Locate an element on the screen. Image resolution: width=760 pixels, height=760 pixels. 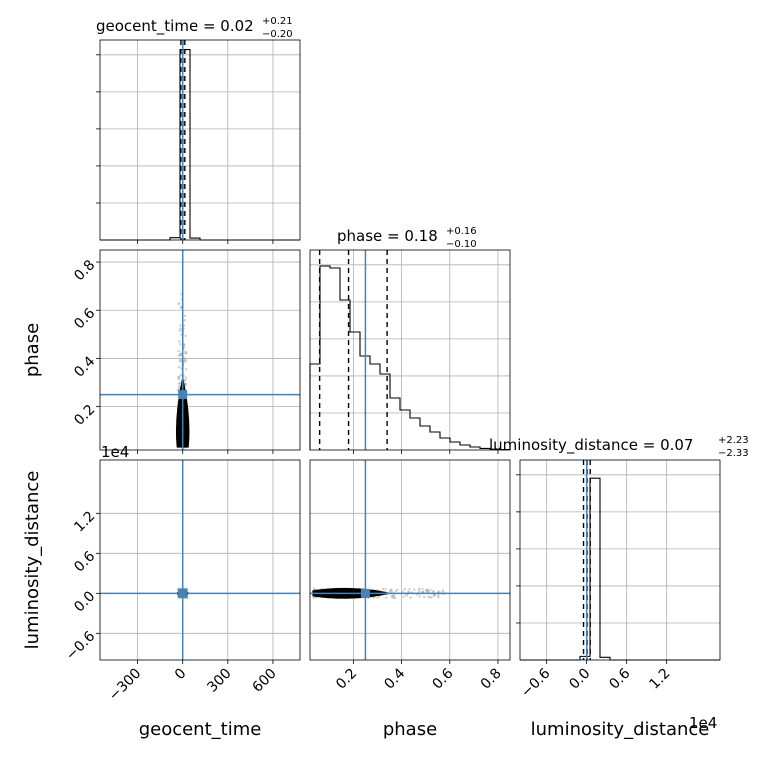
x-offset-text: 1e4 is located at coordinates (703, 723).